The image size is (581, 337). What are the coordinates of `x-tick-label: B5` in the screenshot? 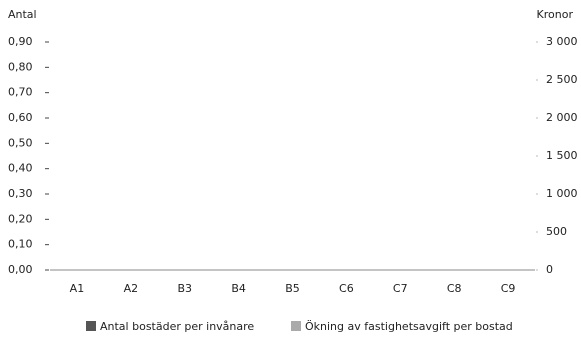 It's located at (292, 288).